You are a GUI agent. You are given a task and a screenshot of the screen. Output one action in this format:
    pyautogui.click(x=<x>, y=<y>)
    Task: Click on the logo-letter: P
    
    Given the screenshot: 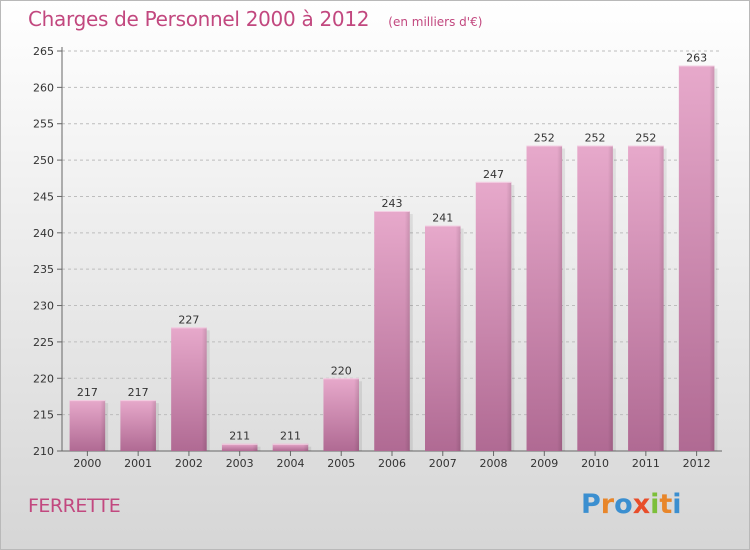 What is the action you would take?
    pyautogui.click(x=591, y=504)
    